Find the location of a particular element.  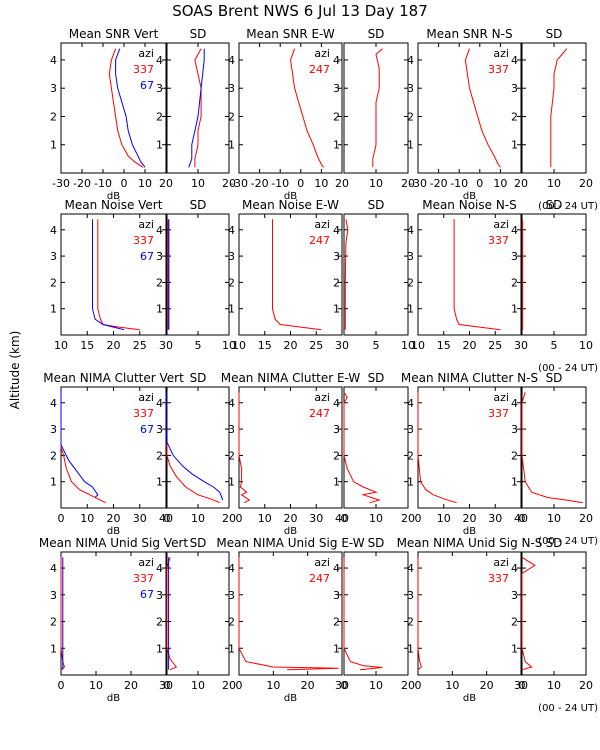

panel-title: Mean SNR Vert is located at coordinates (114, 34).